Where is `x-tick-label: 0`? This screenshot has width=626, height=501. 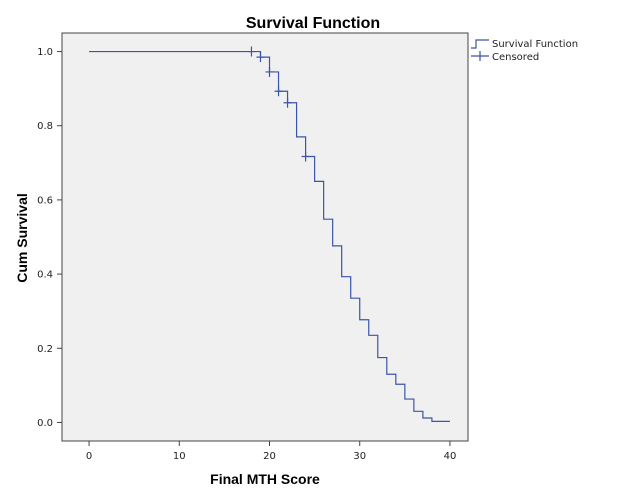
x-tick-label: 0 is located at coordinates (89, 456).